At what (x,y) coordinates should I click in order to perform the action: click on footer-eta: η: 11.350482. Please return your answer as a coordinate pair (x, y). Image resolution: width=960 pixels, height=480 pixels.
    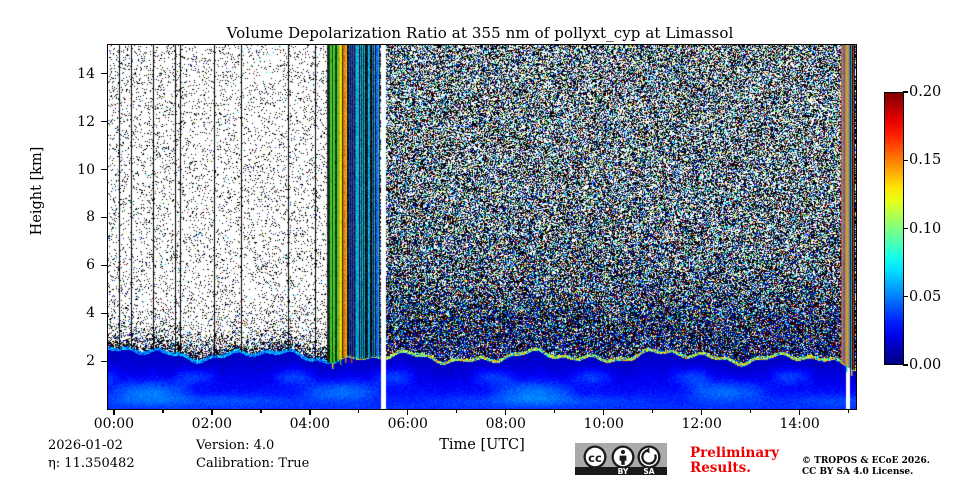
    Looking at the image, I should click on (91, 463).